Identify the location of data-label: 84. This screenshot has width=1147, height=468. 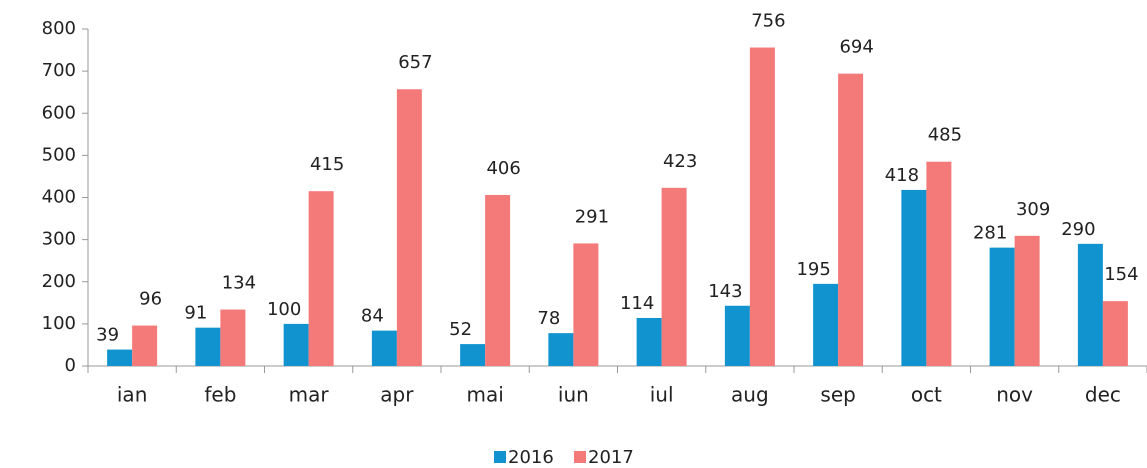
(372, 316).